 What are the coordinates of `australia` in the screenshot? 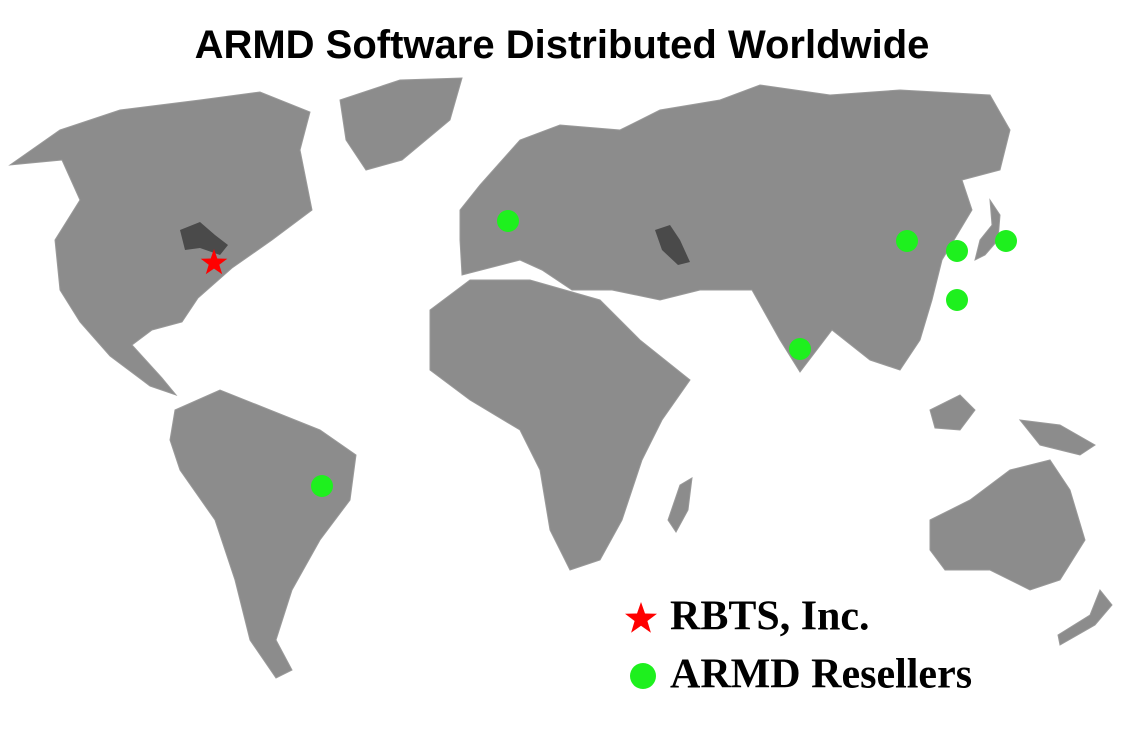 It's located at (1007, 525).